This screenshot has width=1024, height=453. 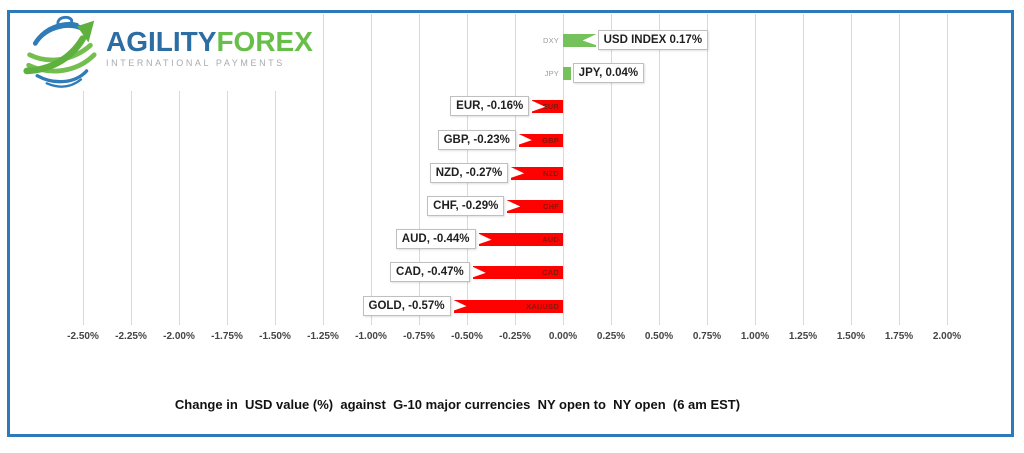 I want to click on x-axis-tick-label: 0.75%, so click(x=707, y=336).